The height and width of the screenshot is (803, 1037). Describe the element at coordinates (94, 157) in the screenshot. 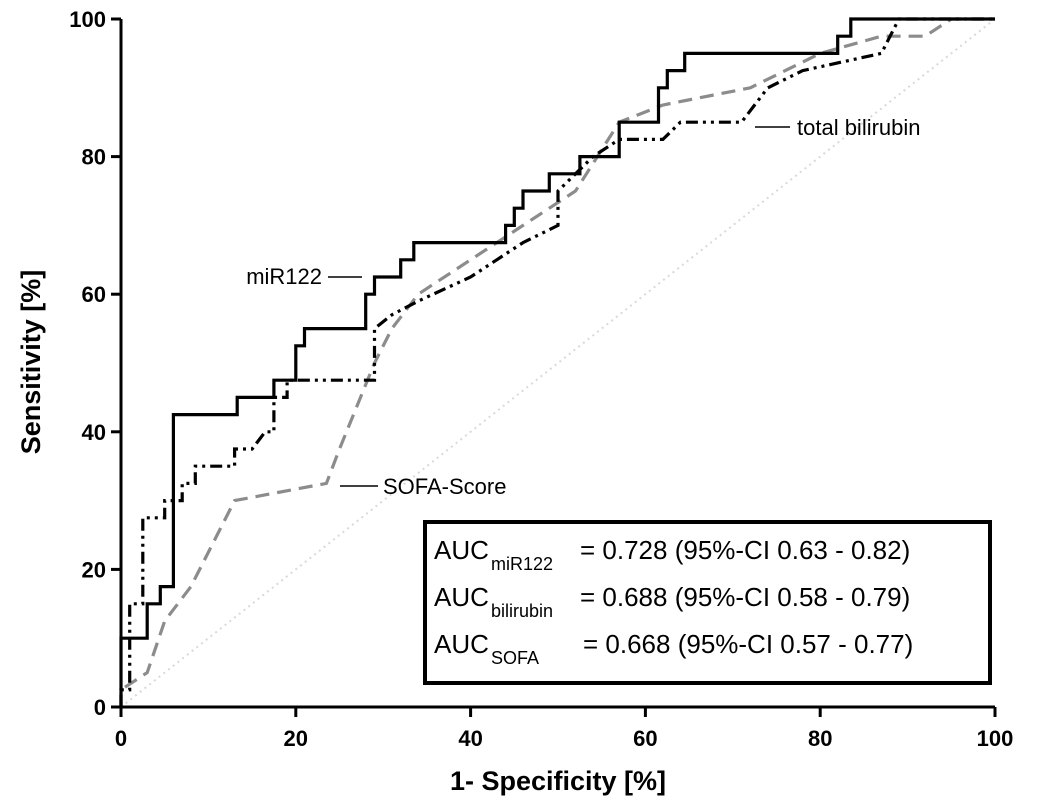

I see `y-tick-label-80: 80` at that location.